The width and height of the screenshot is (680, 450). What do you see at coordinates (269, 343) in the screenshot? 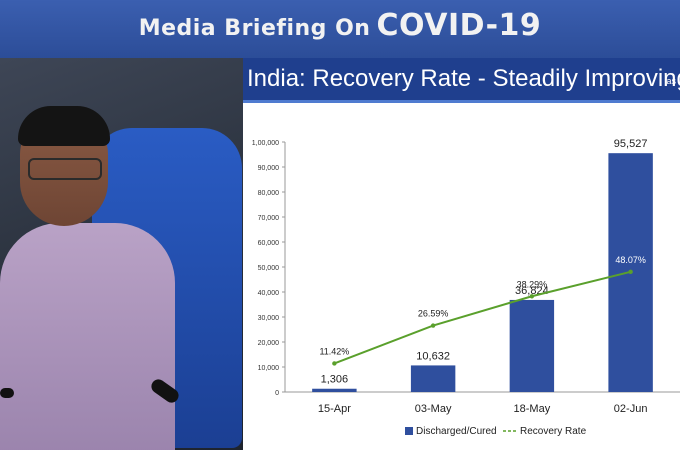
I see `y-tick-label: 20,000` at bounding box center [269, 343].